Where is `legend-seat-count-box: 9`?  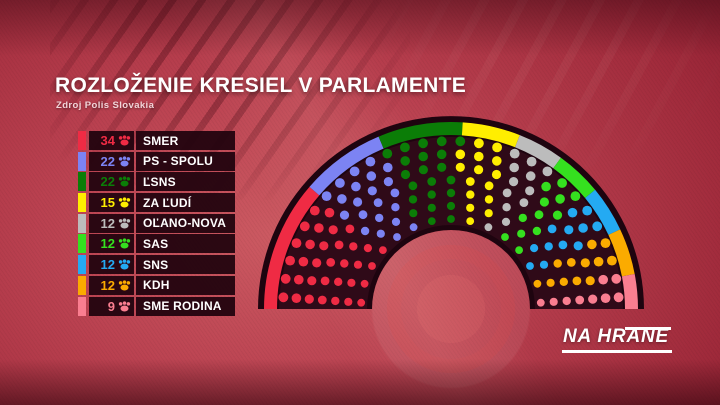
legend-seat-count-box: 9 is located at coordinates (111, 306).